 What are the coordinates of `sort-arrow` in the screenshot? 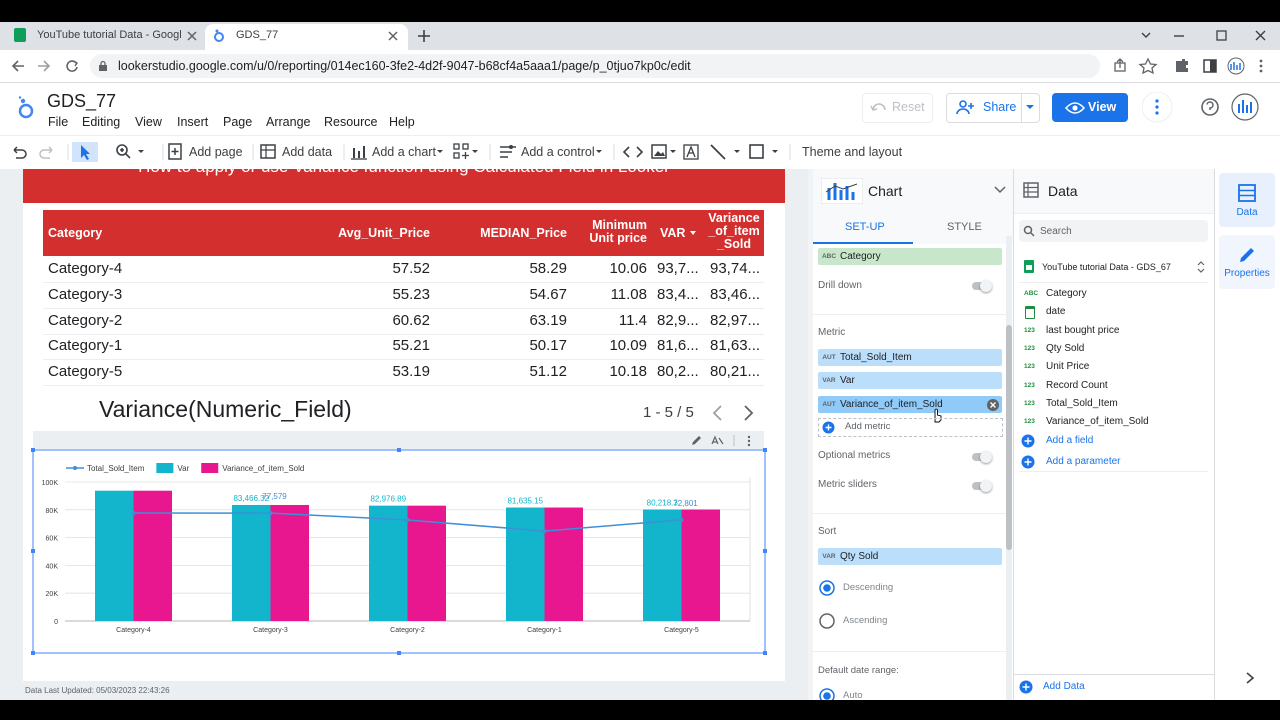 It's located at (693, 233).